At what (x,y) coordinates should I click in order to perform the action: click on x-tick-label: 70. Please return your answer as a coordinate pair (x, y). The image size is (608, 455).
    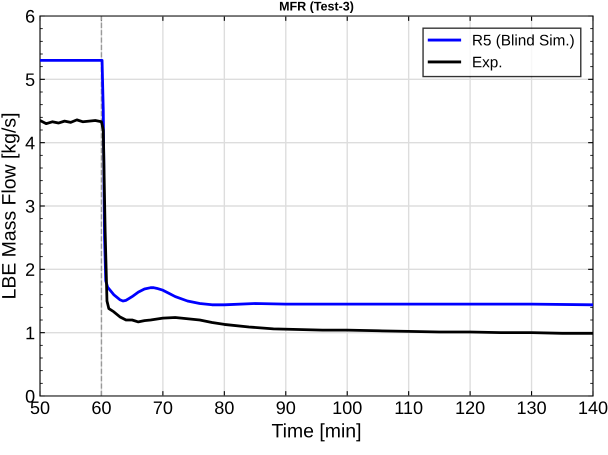
    Looking at the image, I should click on (163, 407).